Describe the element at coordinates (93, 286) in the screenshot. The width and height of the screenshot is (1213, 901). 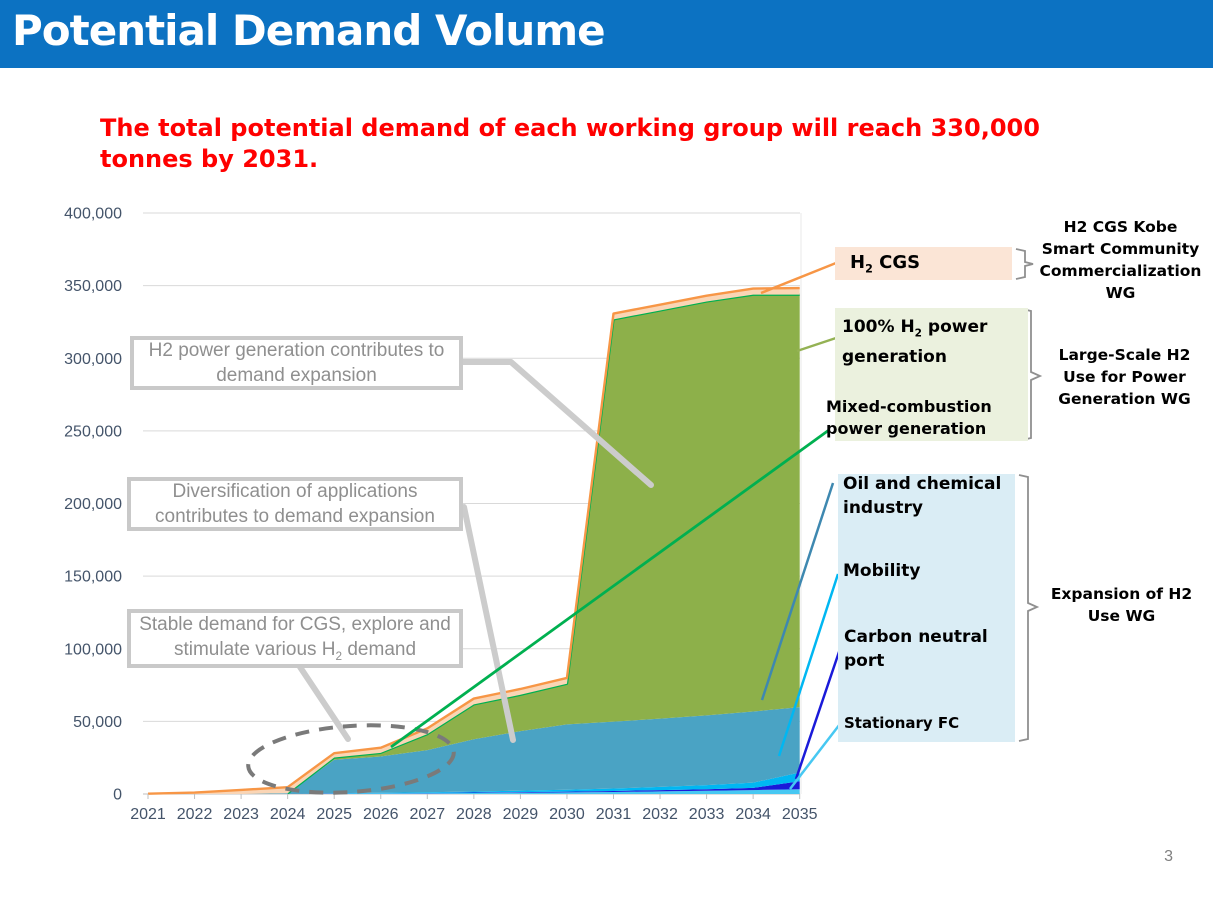
I see `y-axis-label: 350,000` at that location.